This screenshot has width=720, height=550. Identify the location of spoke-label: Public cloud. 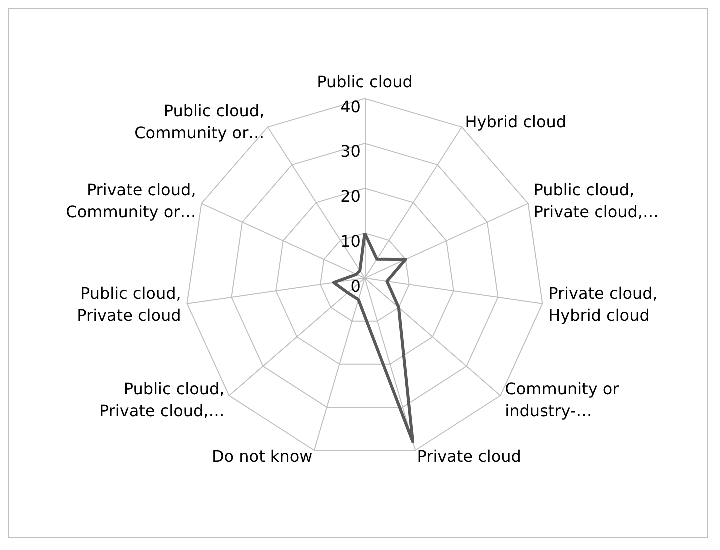
(365, 82).